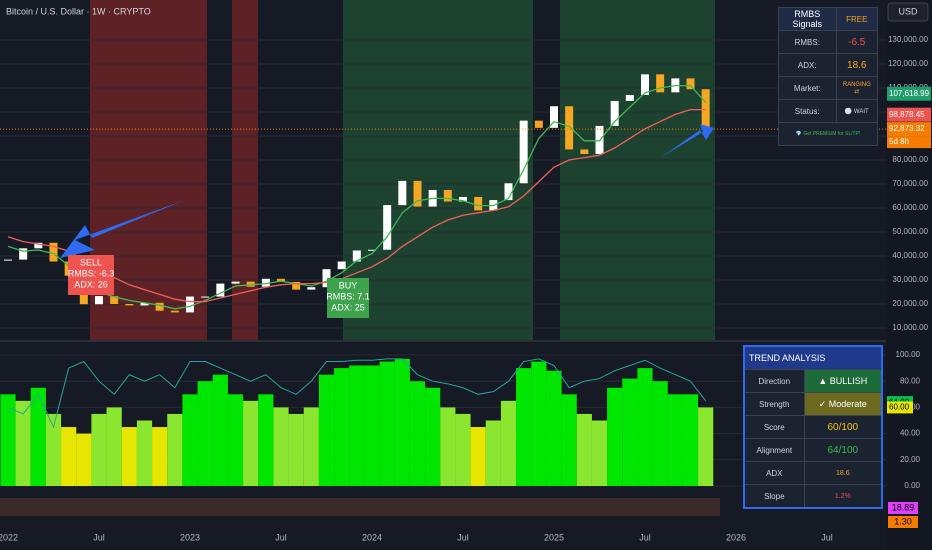 The width and height of the screenshot is (932, 550). Describe the element at coordinates (900, 407) in the screenshot. I see `indicator-tag` at that location.